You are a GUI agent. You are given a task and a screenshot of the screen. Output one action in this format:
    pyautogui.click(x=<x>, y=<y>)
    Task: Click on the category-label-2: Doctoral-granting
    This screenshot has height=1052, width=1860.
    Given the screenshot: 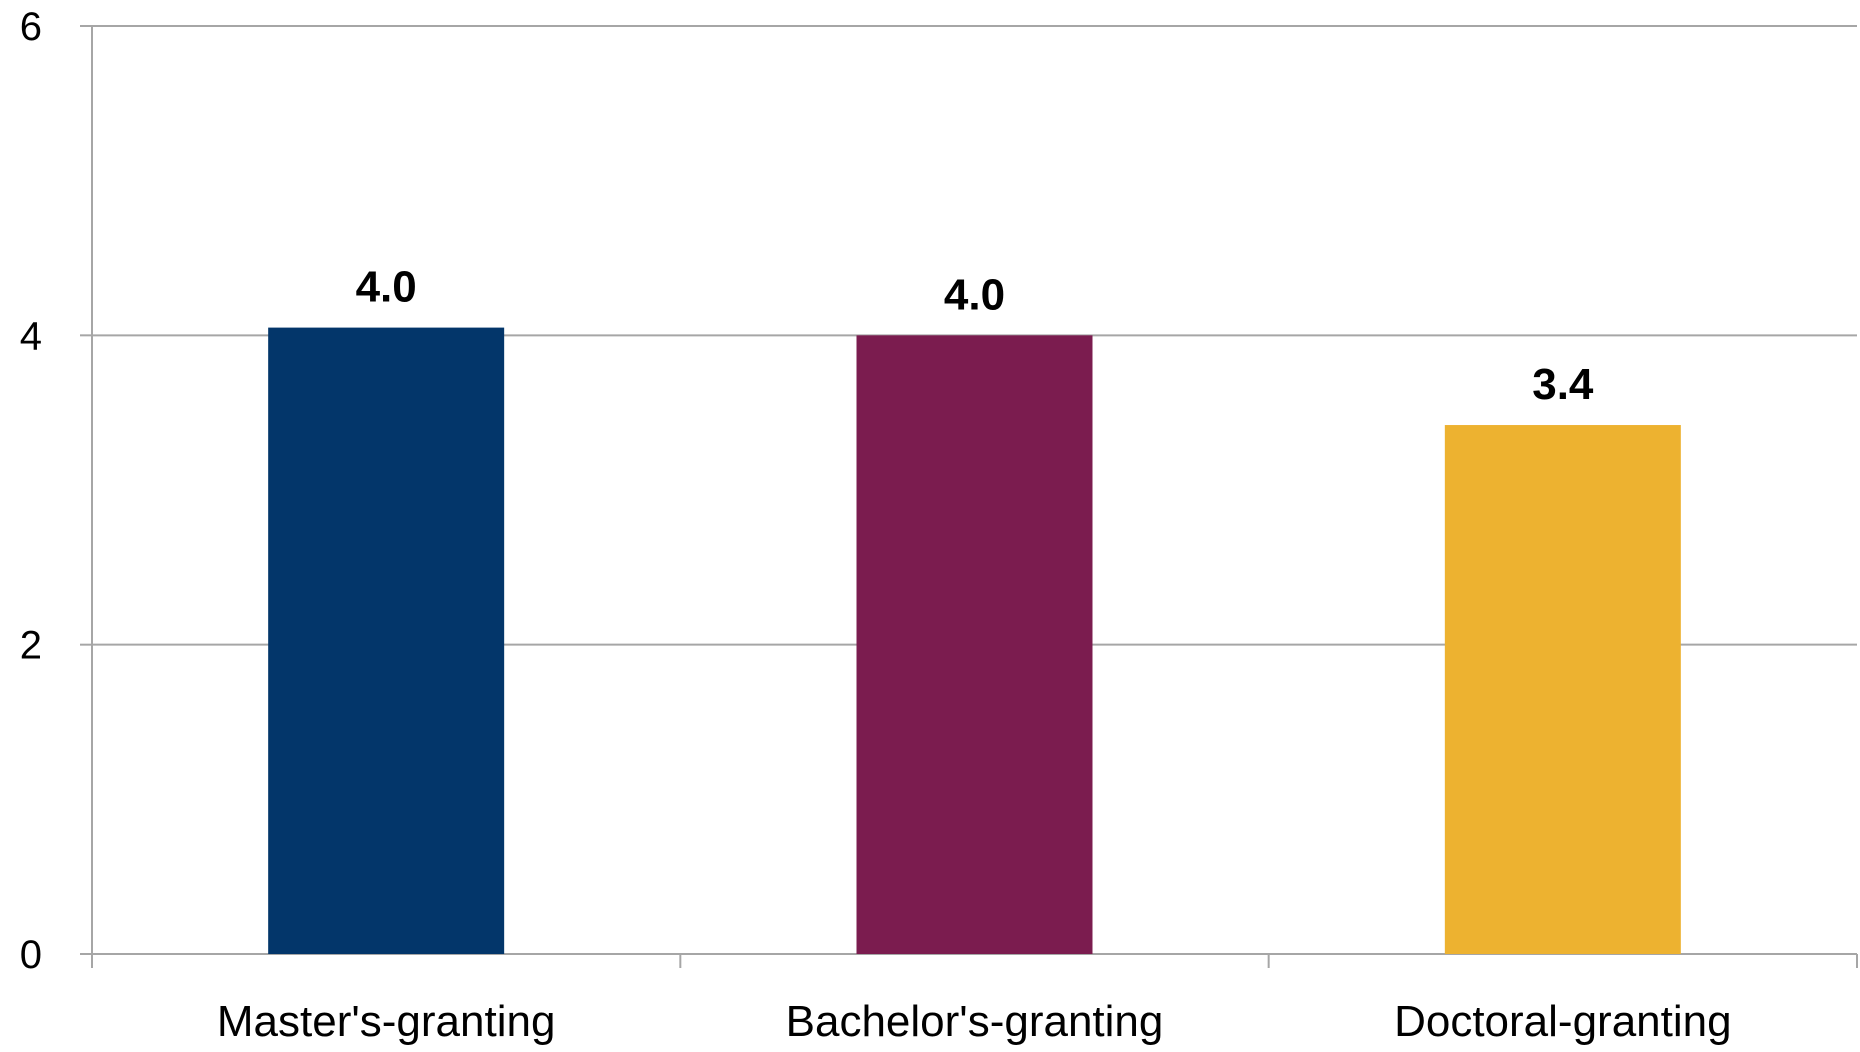 What is the action you would take?
    pyautogui.click(x=1563, y=1021)
    